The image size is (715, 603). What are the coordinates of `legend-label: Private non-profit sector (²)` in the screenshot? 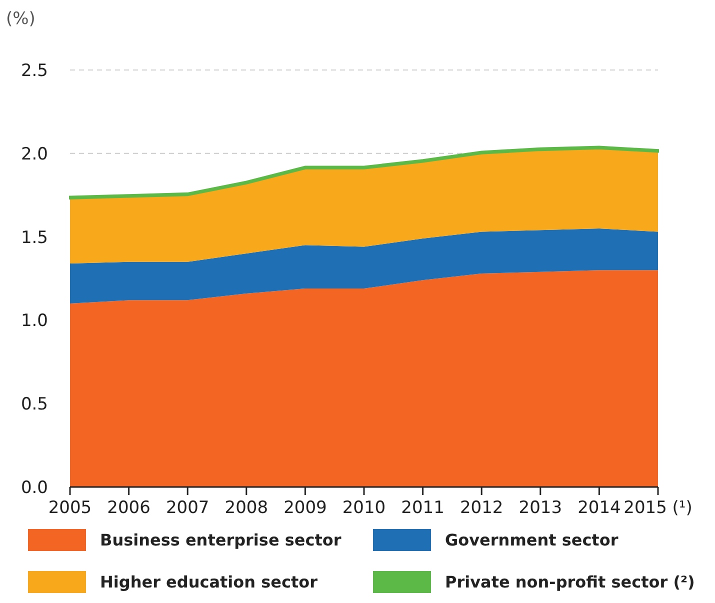 It's located at (570, 582).